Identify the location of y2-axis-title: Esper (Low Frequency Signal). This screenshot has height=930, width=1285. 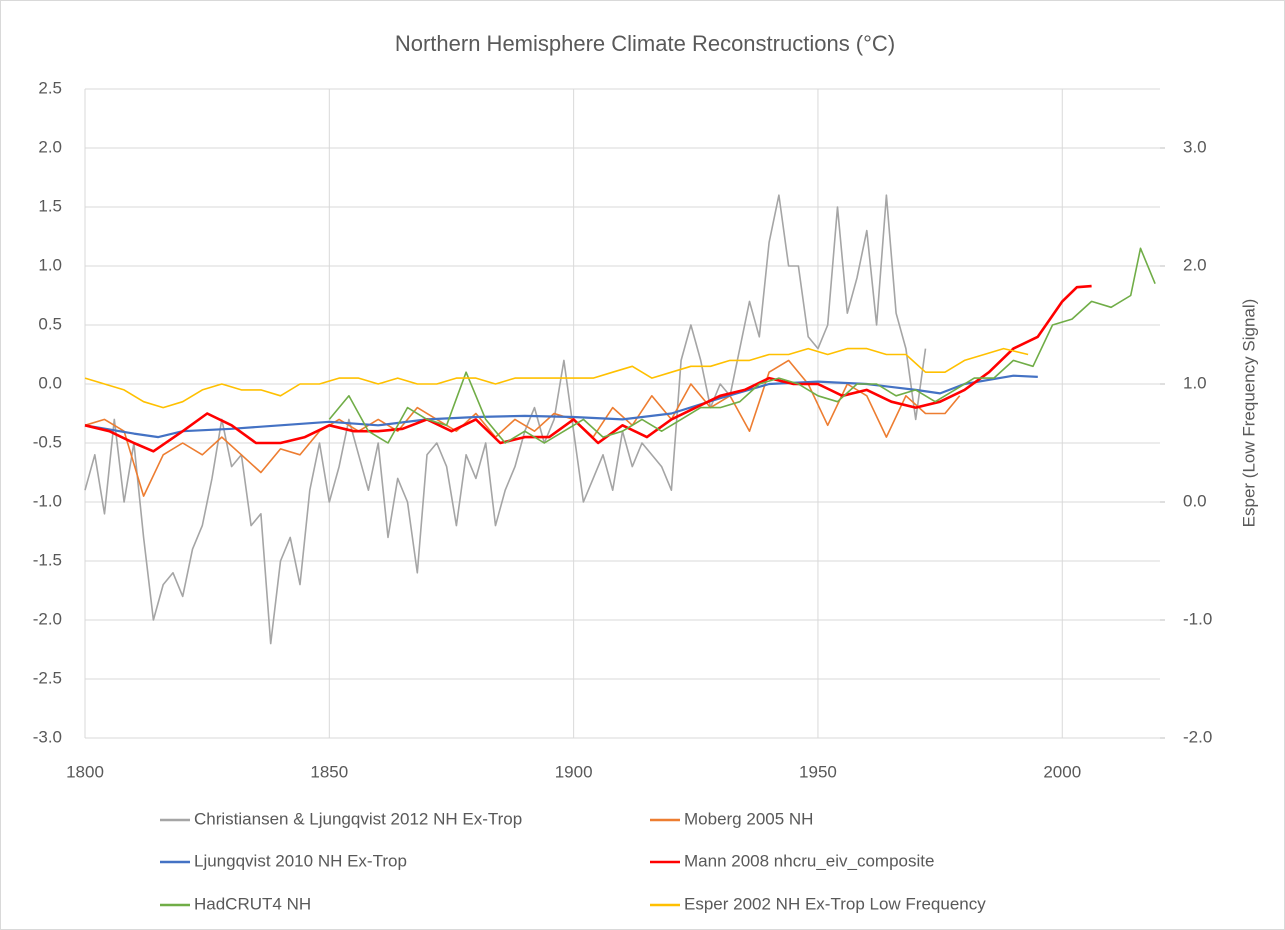
(1248, 413).